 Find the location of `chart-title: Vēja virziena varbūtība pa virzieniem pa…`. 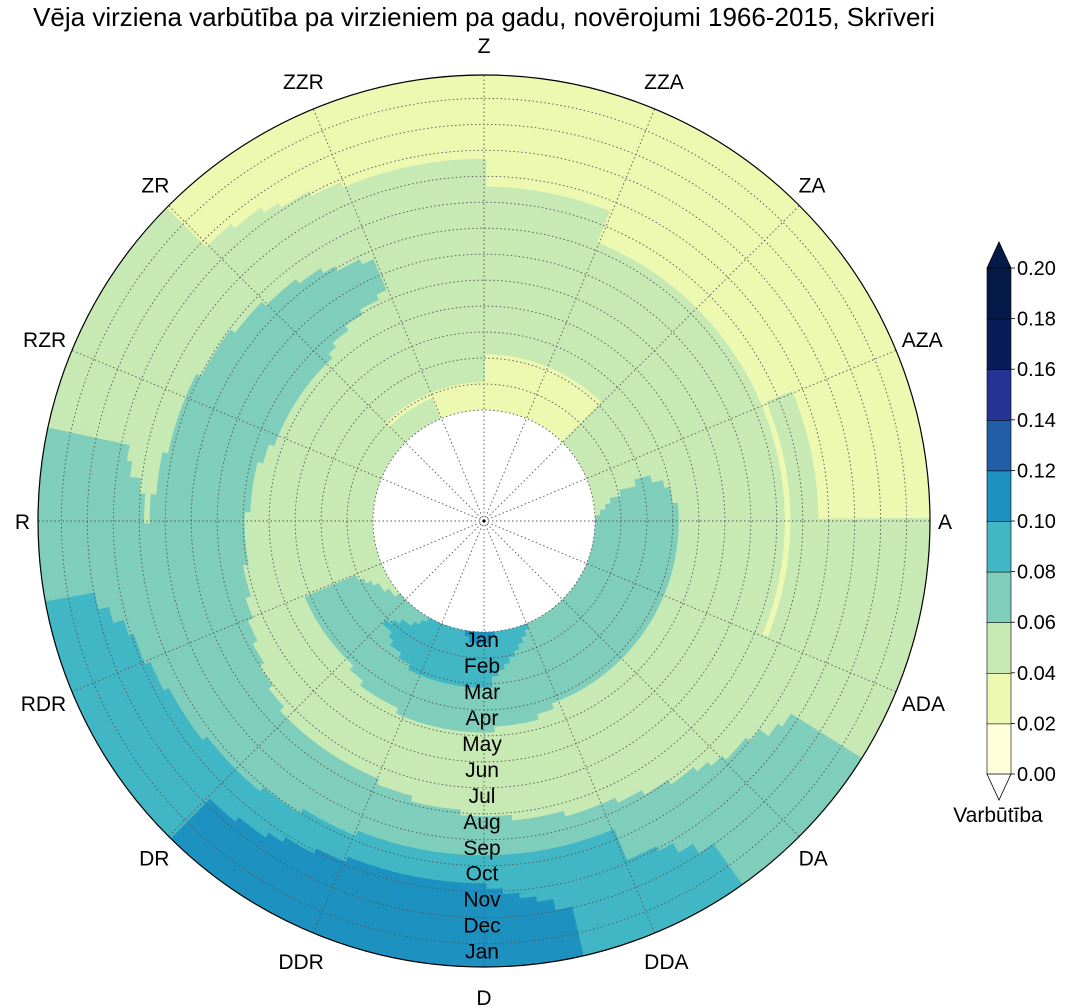

chart-title: Vēja virziena varbūtība pa virzieniem pa… is located at coordinates (484, 17).